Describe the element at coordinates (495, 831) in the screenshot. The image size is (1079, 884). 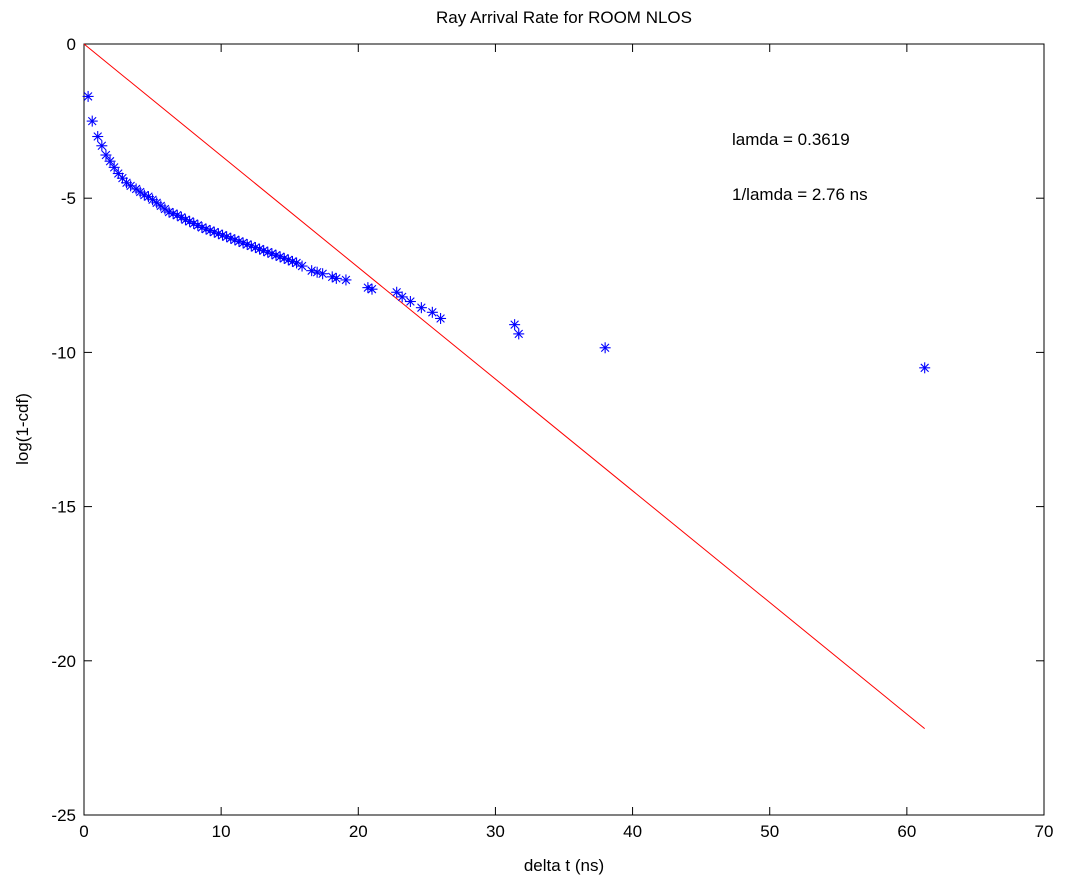
I see `x-tick-label: 30` at that location.